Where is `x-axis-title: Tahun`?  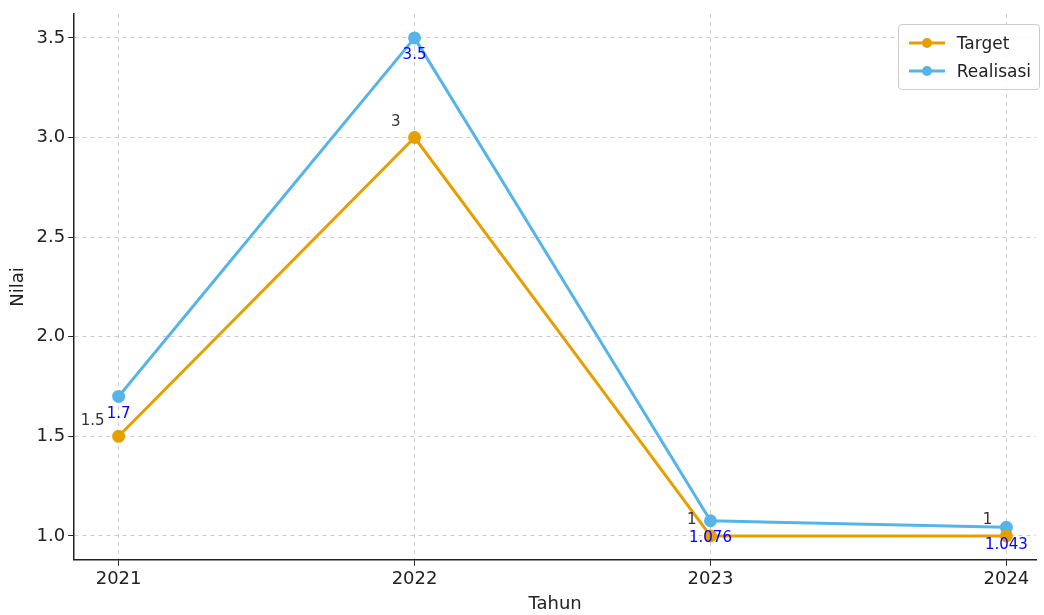
x-axis-title: Tahun is located at coordinates (554, 602).